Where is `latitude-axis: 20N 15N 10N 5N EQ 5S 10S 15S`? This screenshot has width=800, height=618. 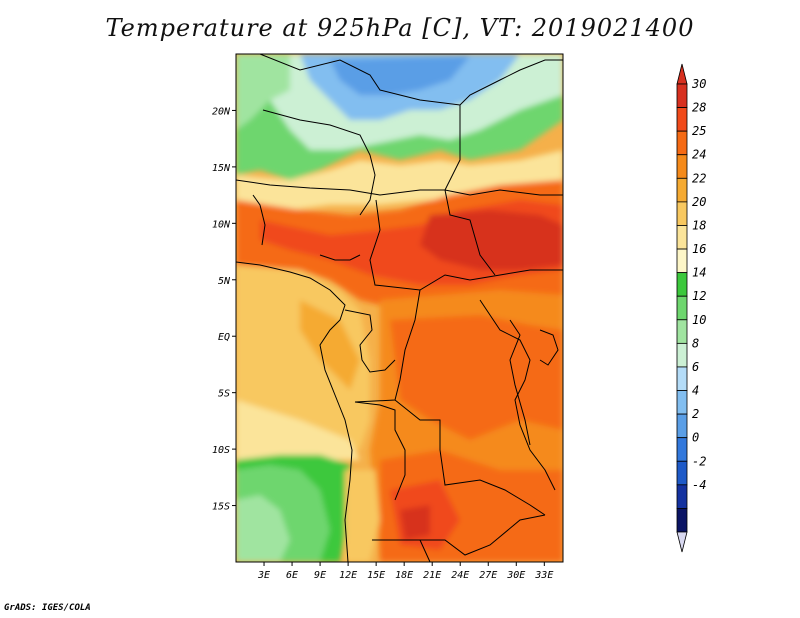 latitude-axis: 20N 15N 10N 5N EQ 5S 10S 15S is located at coordinates (224, 309).